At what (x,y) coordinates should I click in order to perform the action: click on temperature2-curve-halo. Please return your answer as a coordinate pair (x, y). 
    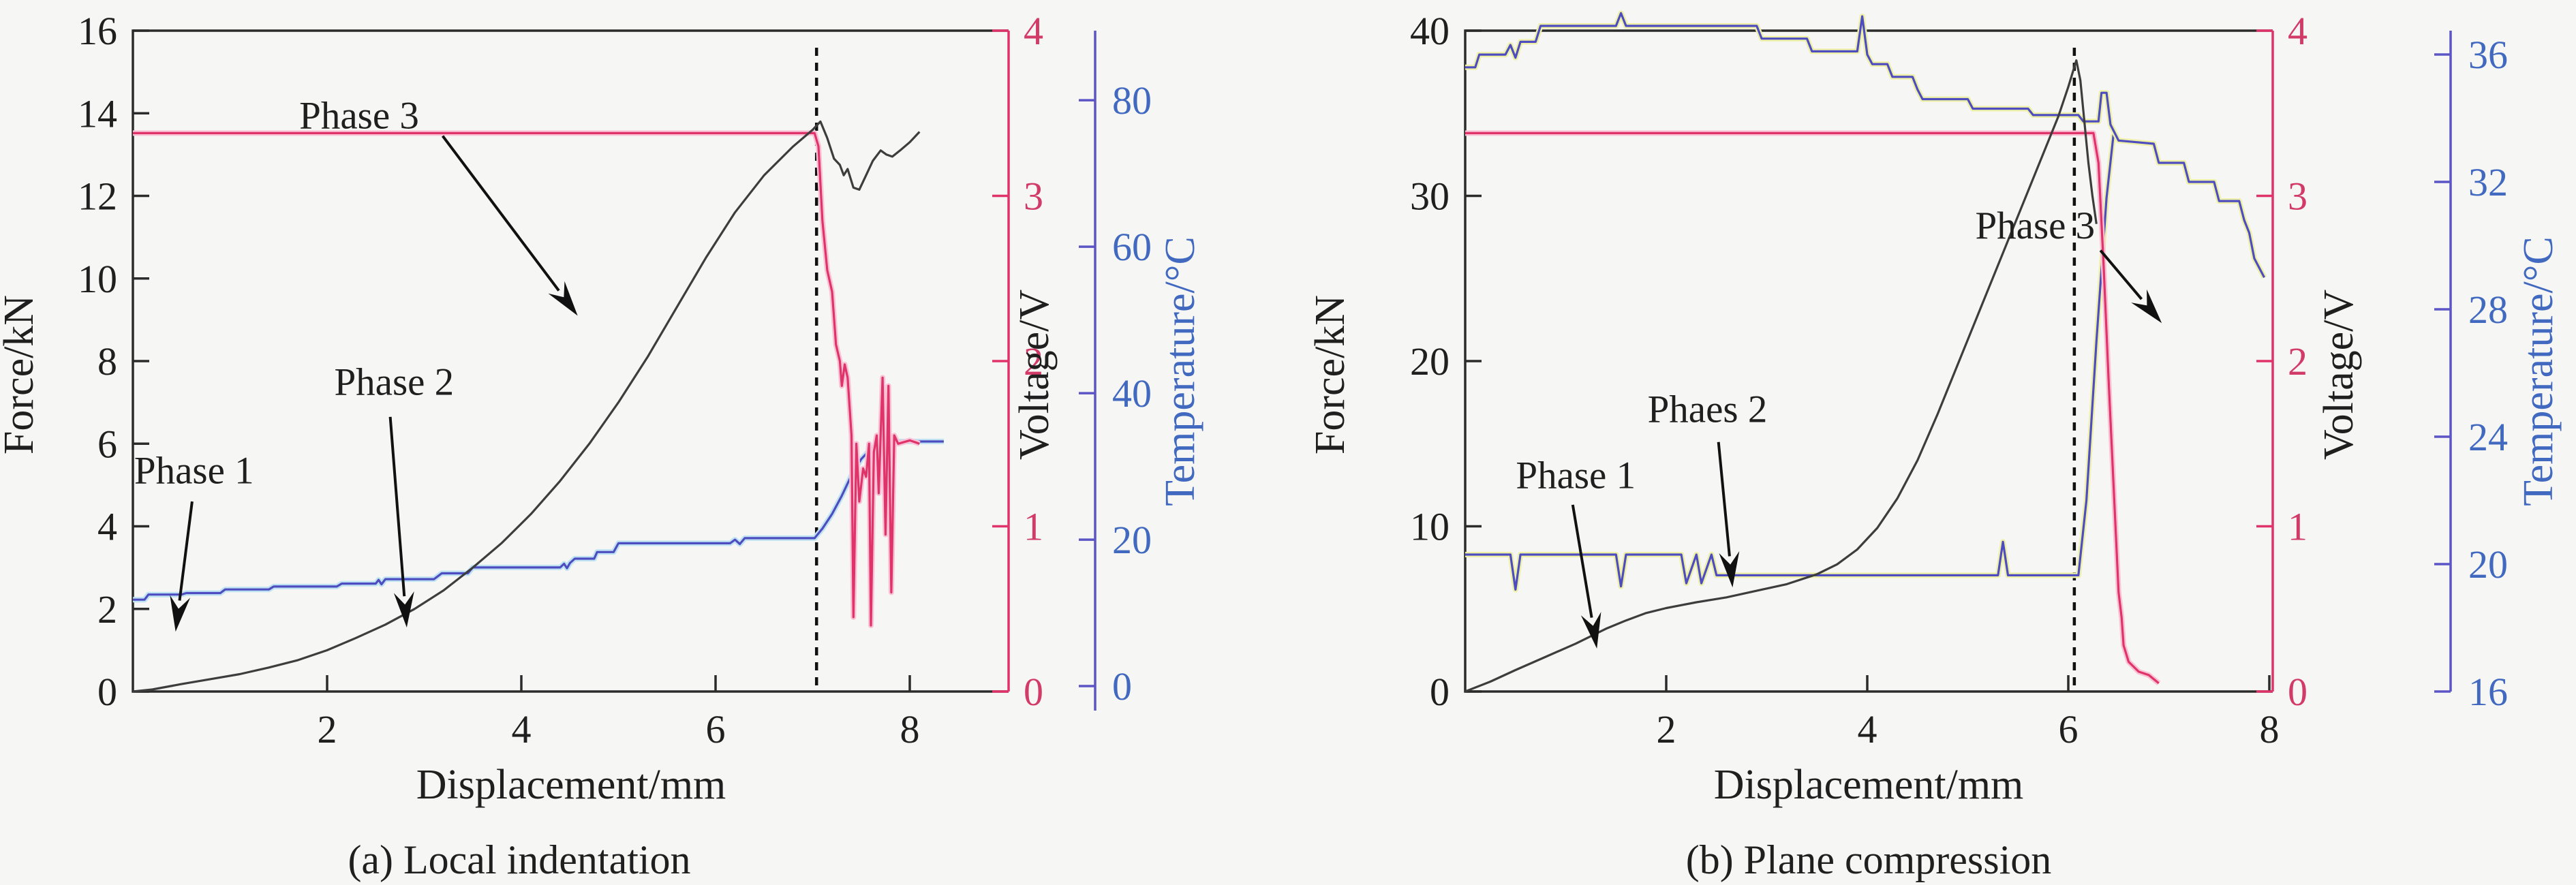
    Looking at the image, I should click on (1791, 364).